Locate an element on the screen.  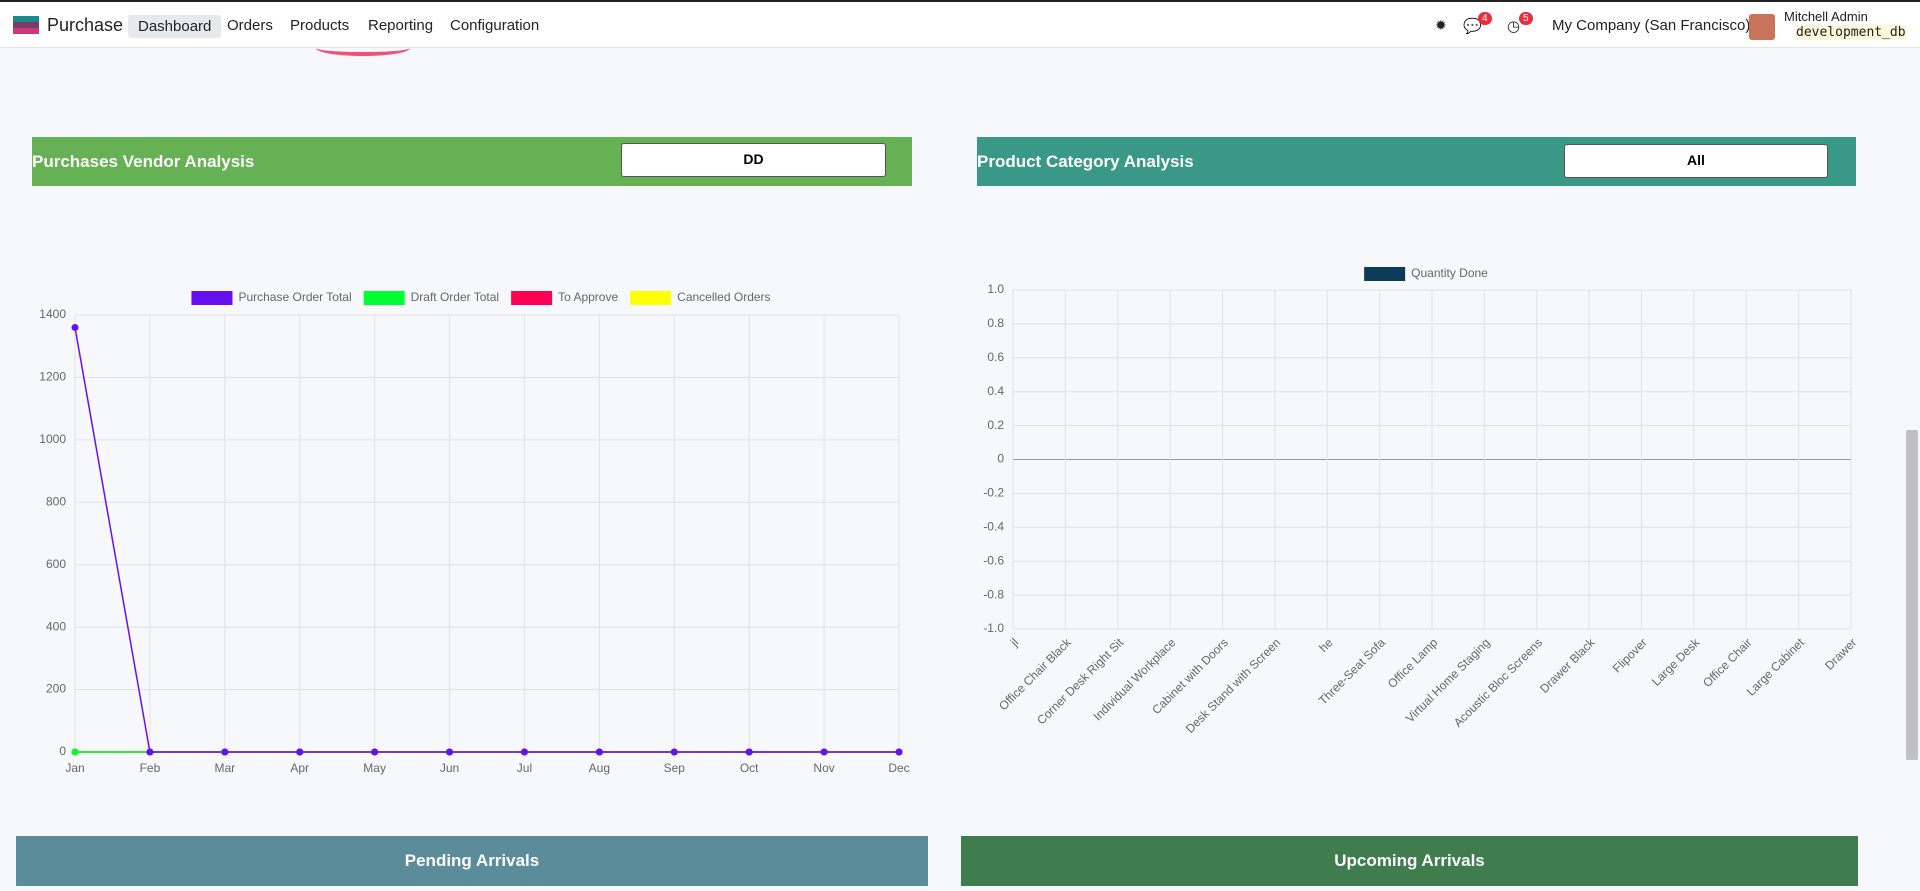
x-tick-label: Sep is located at coordinates (675, 768).